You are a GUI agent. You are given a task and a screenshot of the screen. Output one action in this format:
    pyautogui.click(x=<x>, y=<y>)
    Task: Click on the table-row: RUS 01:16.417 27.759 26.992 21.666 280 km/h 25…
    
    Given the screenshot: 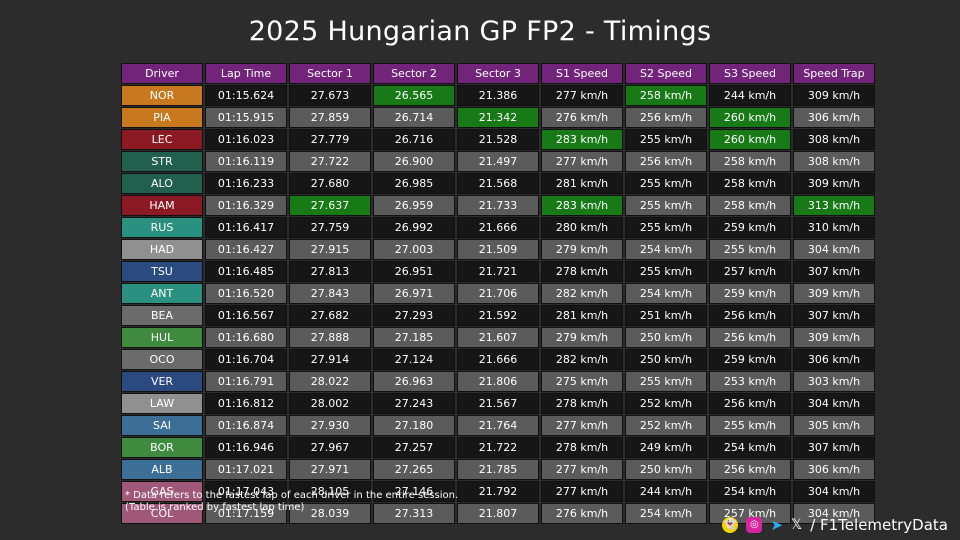 What is the action you would take?
    pyautogui.click(x=498, y=227)
    